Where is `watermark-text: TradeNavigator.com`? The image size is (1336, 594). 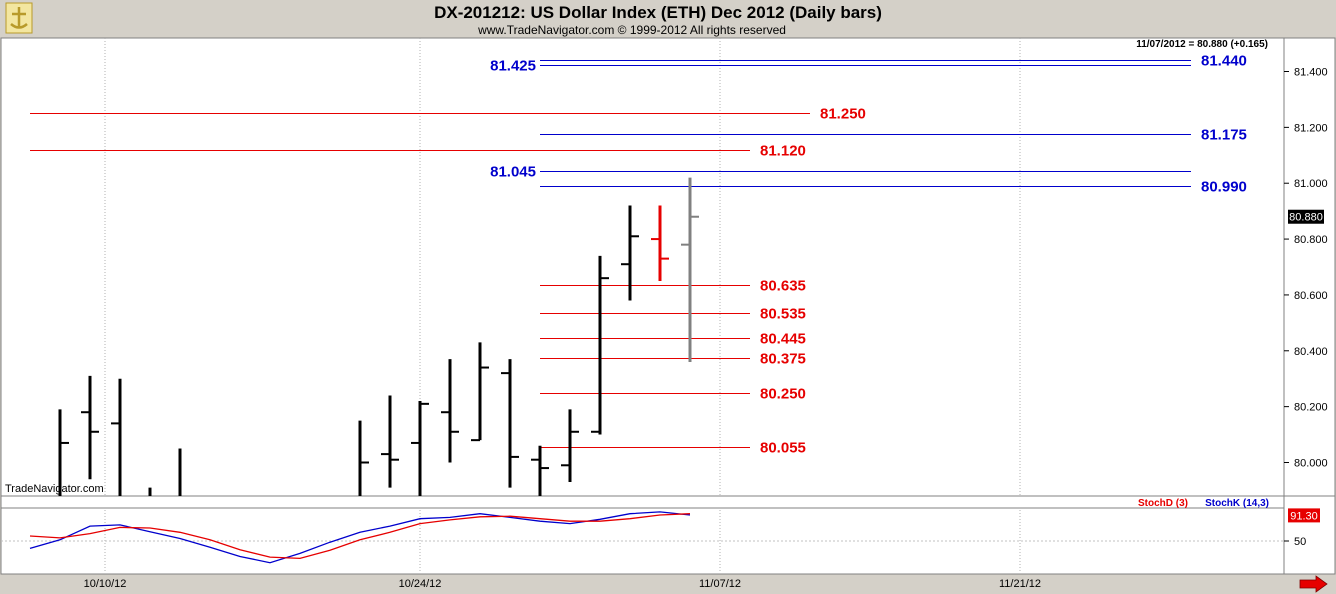 watermark-text: TradeNavigator.com is located at coordinates (54, 489).